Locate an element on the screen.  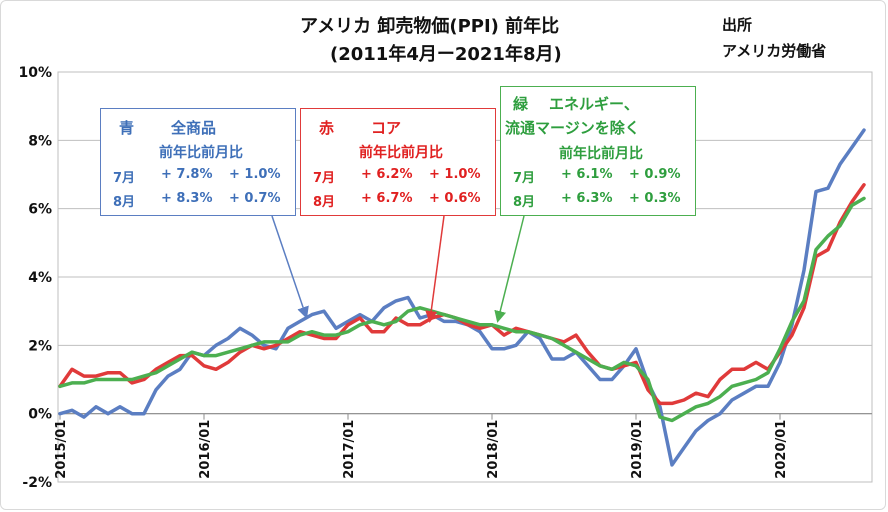
y-tick-label: 0% is located at coordinates (40, 415).